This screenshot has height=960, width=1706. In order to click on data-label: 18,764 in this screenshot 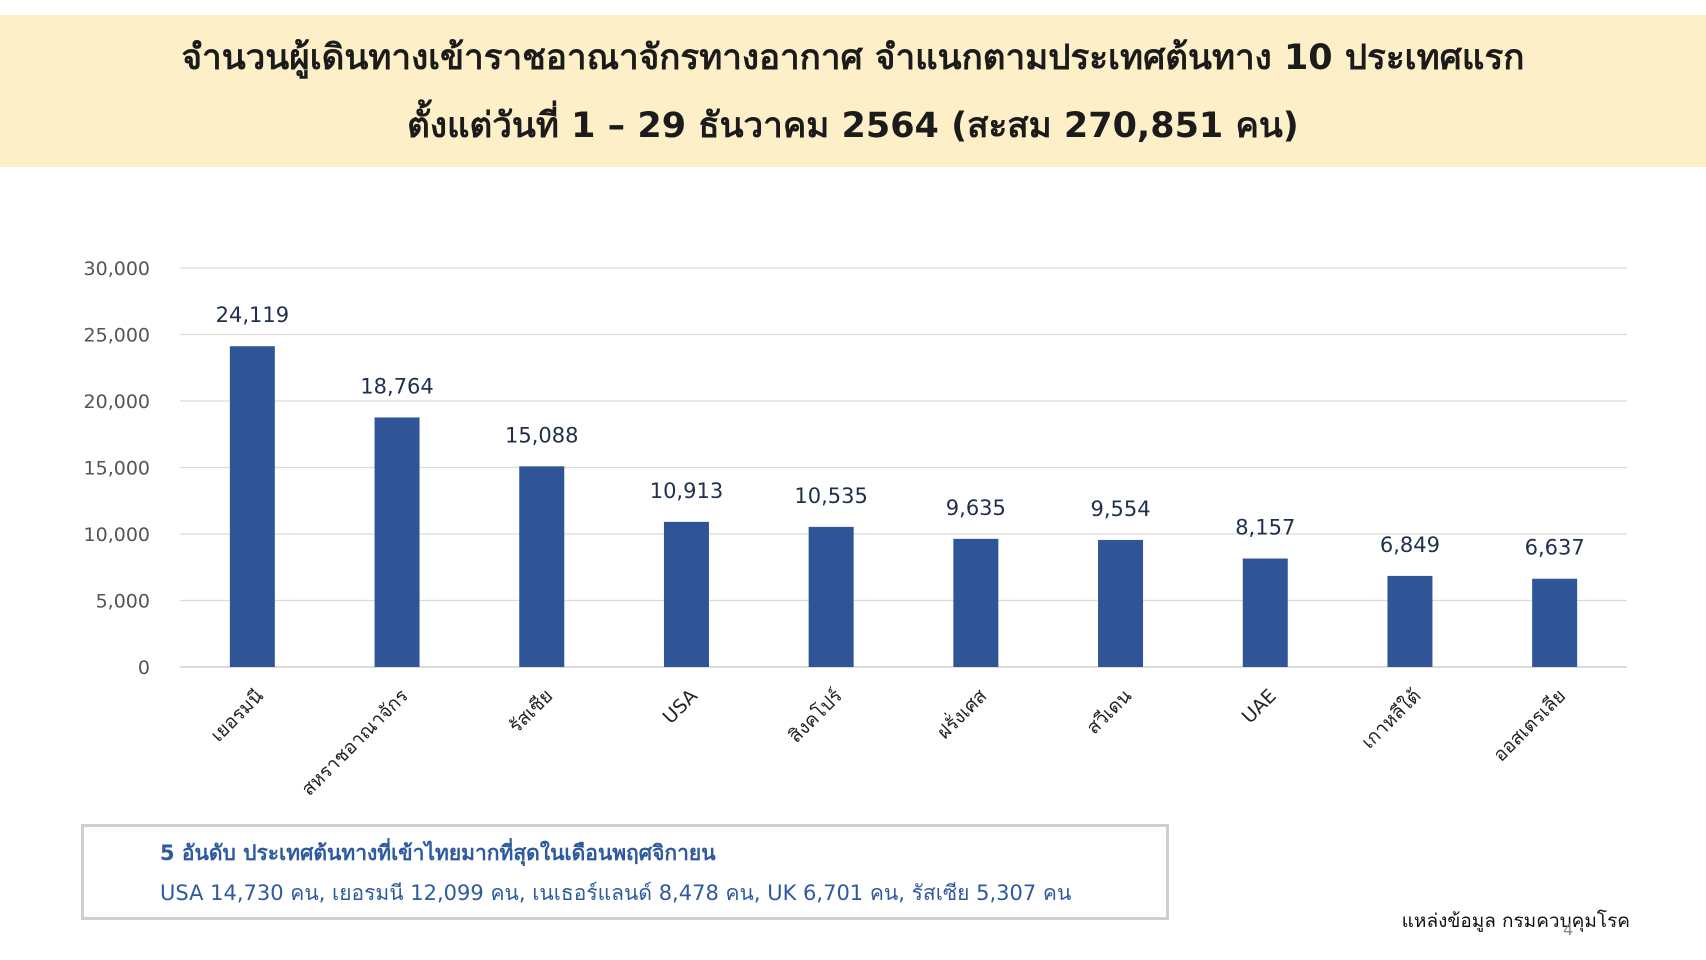, I will do `click(396, 386)`.